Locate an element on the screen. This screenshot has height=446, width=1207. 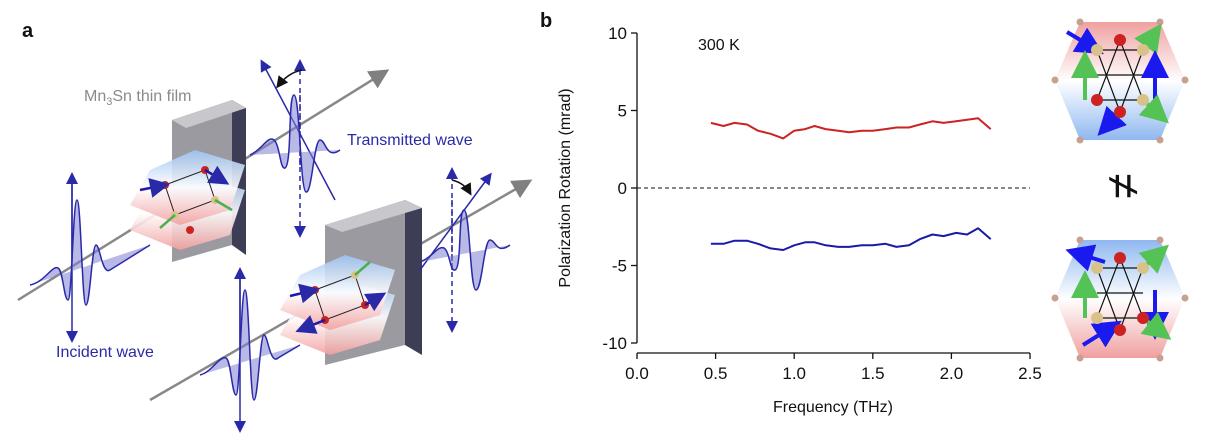
incident-wave-label: Incident wave is located at coordinates (105, 352).